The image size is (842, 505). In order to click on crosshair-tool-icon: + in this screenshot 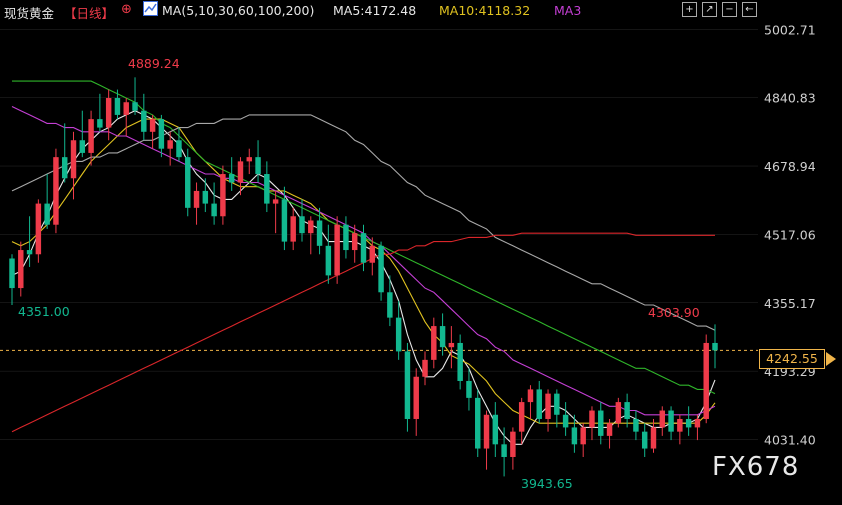, I will do `click(689, 9)`.